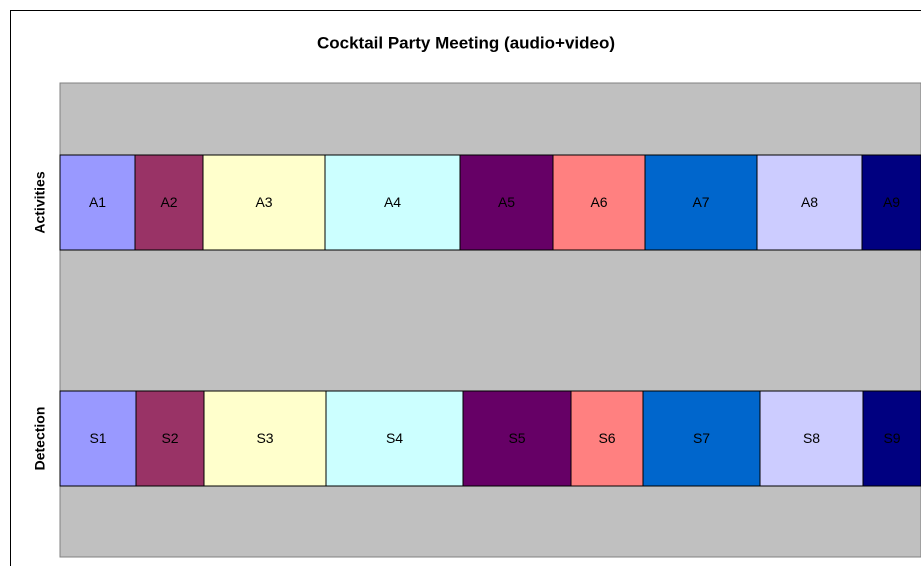 Image resolution: width=921 pixels, height=566 pixels. I want to click on segment-label: A1, so click(97, 202).